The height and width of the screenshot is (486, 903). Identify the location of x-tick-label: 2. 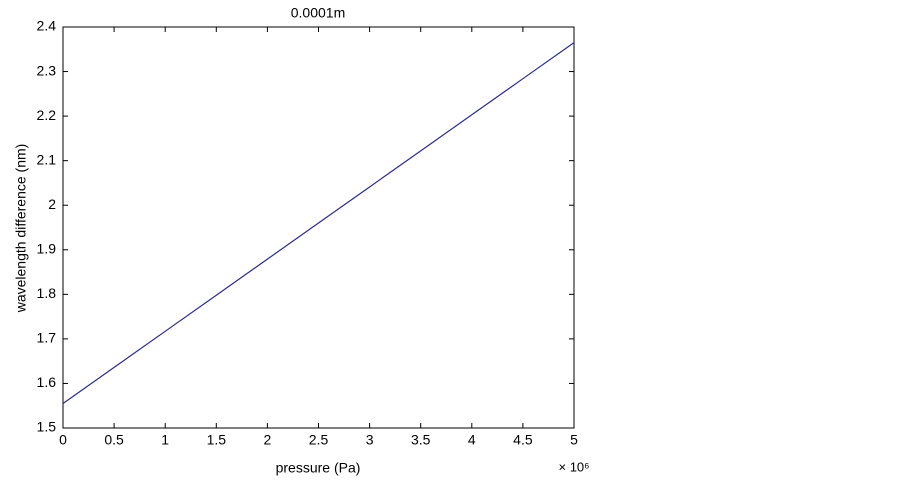
(268, 440).